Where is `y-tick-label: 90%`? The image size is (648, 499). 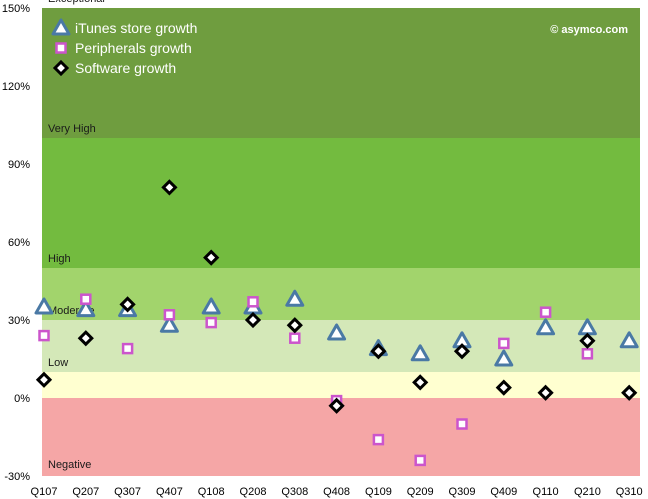 y-tick-label: 90% is located at coordinates (19, 165).